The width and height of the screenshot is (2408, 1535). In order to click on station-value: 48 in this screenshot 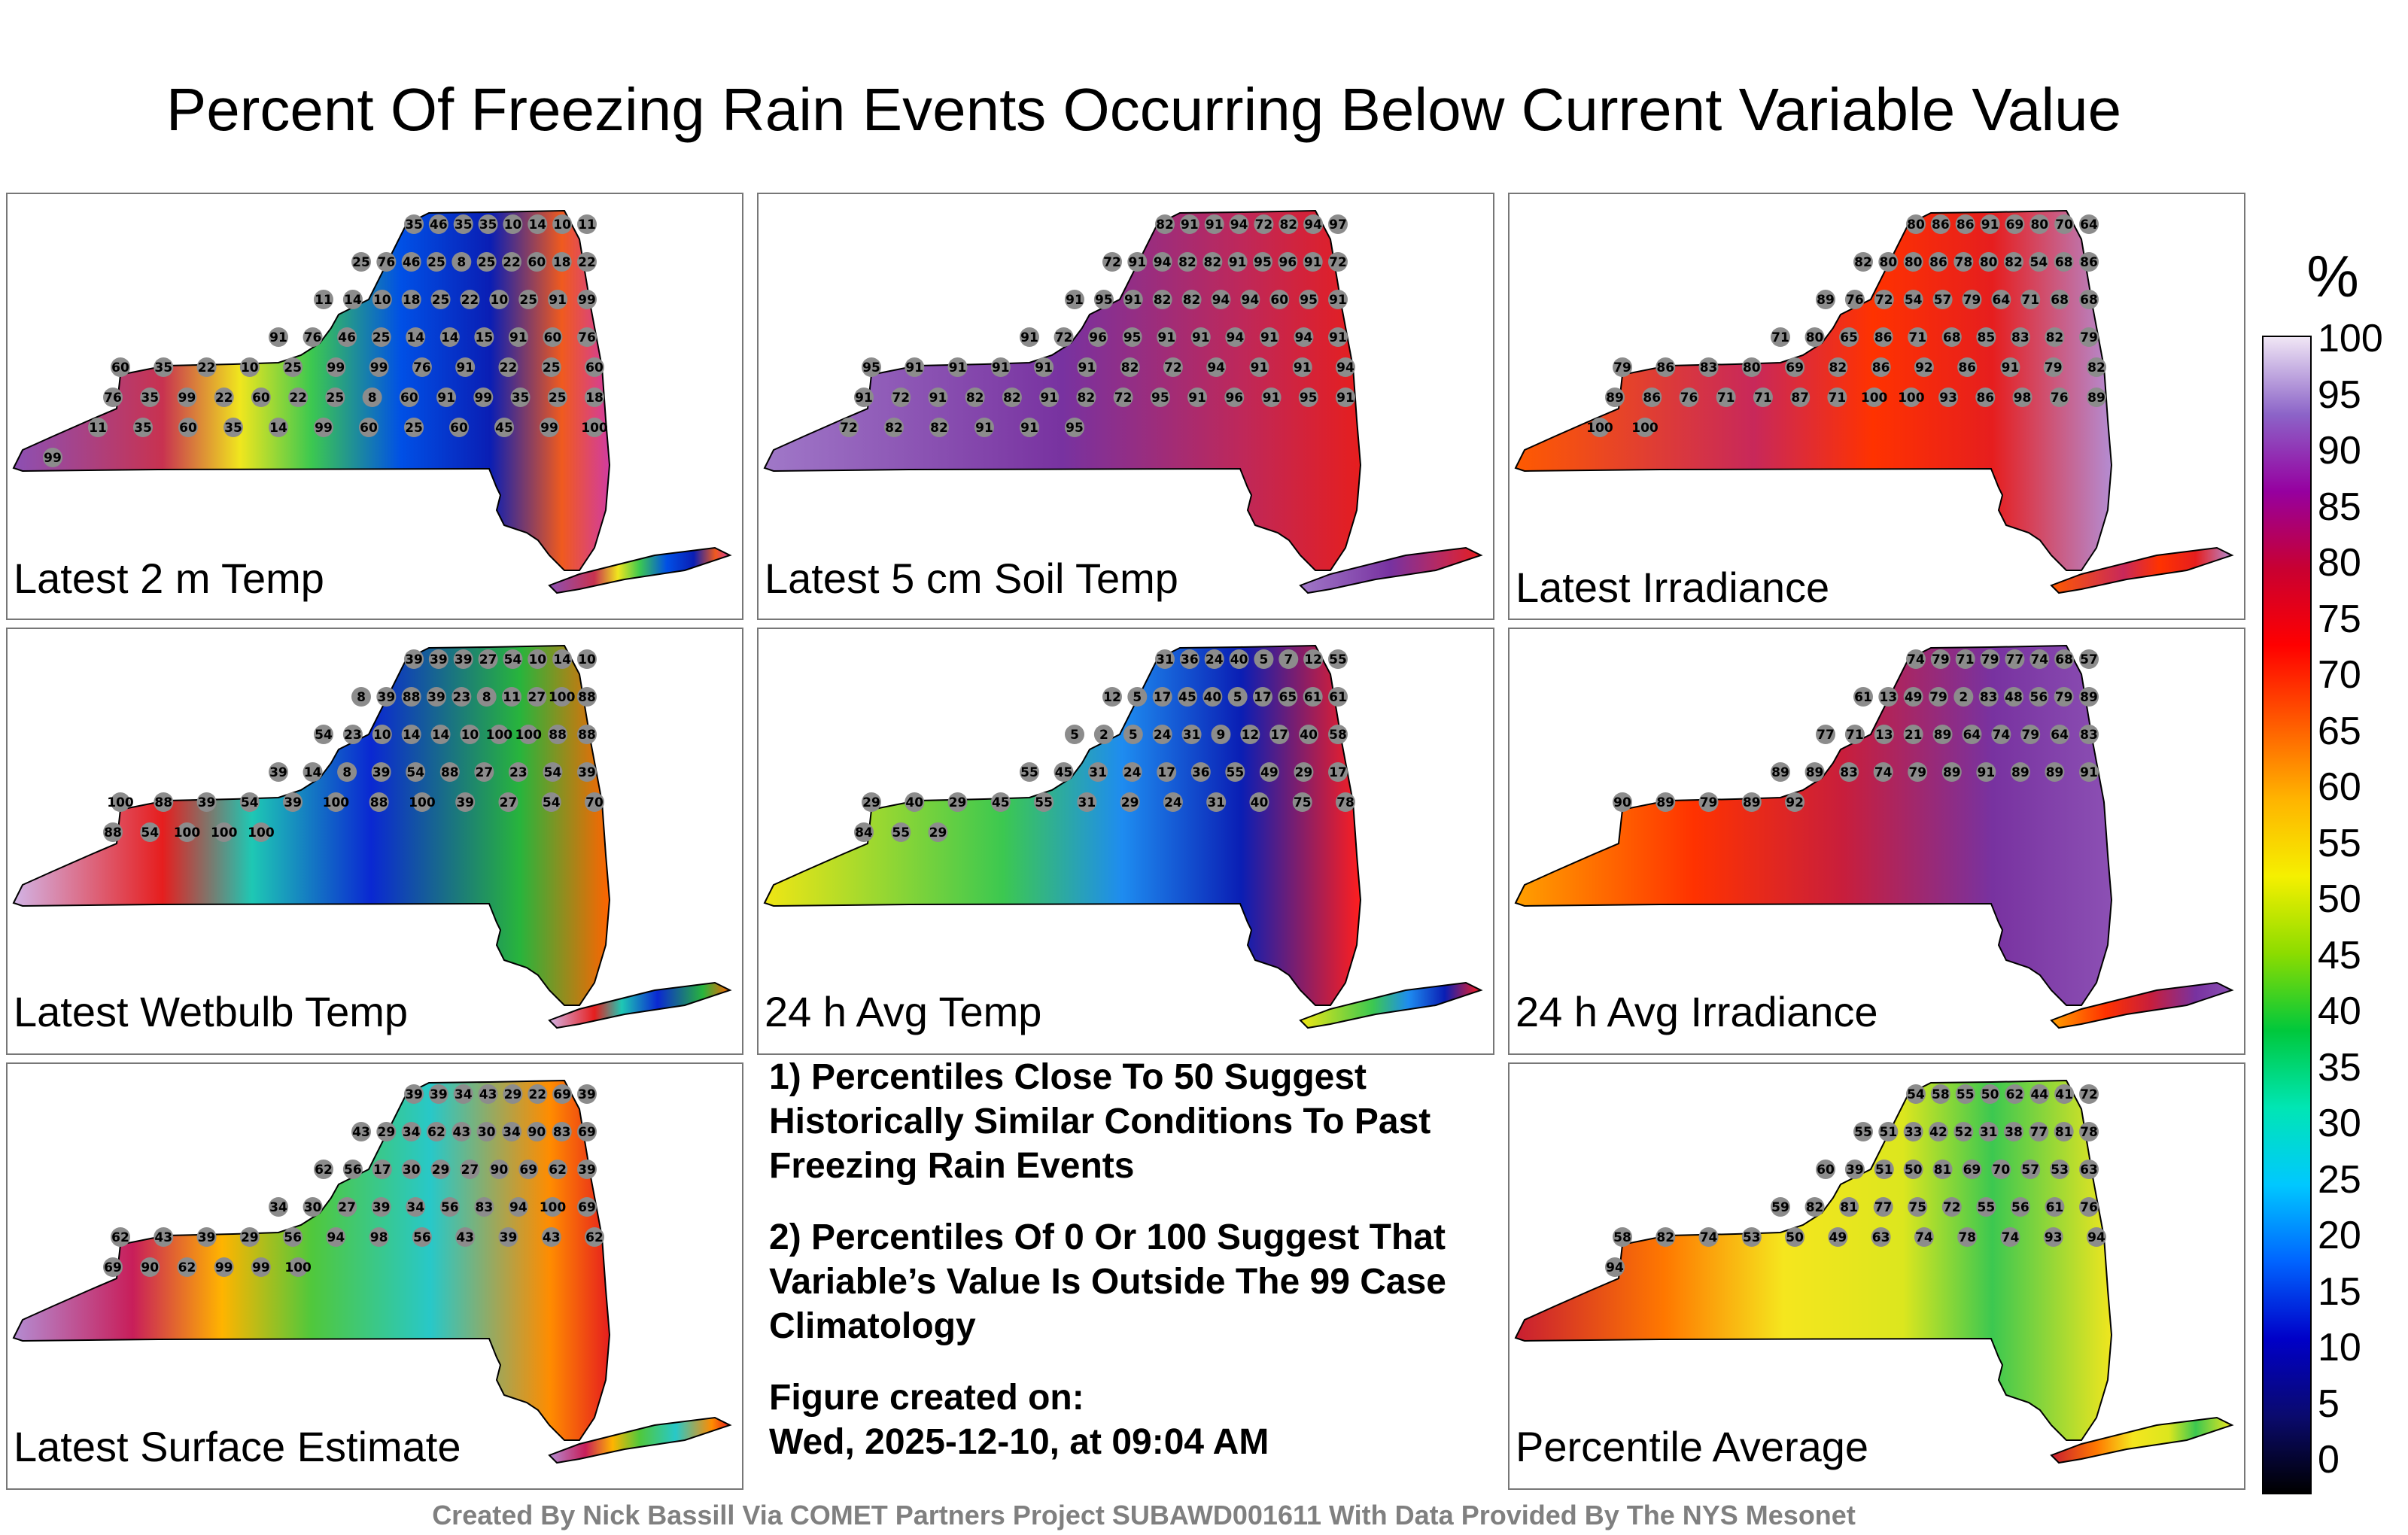, I will do `click(2014, 697)`.